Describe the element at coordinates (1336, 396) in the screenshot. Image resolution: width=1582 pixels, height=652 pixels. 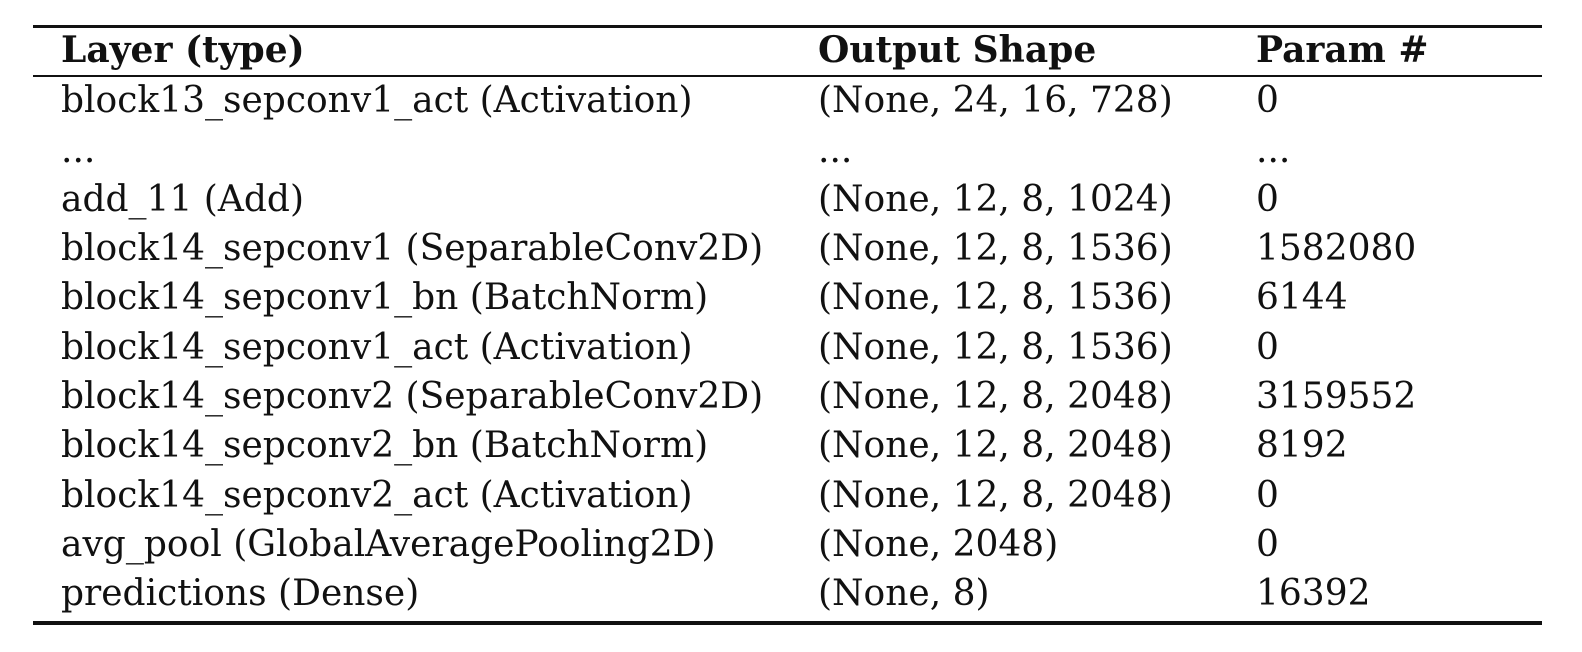
I see `cell-param-count: 3159552` at that location.